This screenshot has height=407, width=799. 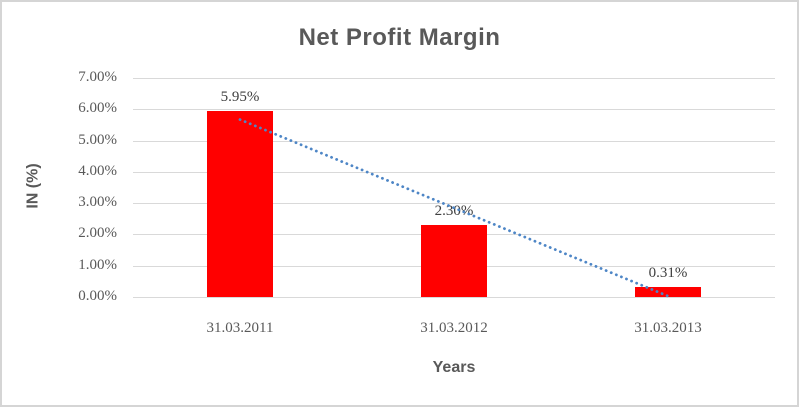 I want to click on y-tick-label: 6.00%, so click(x=97, y=108).